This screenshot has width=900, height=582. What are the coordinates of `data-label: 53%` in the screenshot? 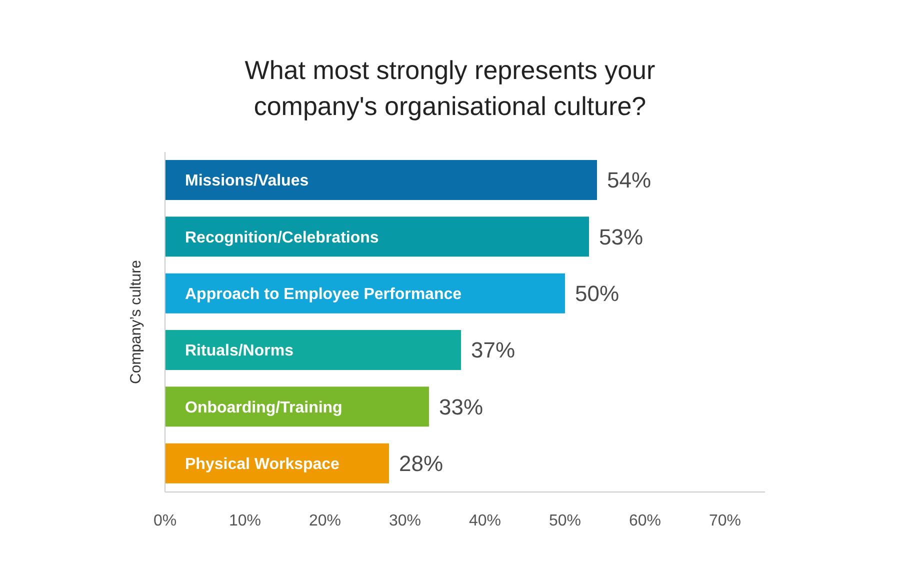 It's located at (621, 237).